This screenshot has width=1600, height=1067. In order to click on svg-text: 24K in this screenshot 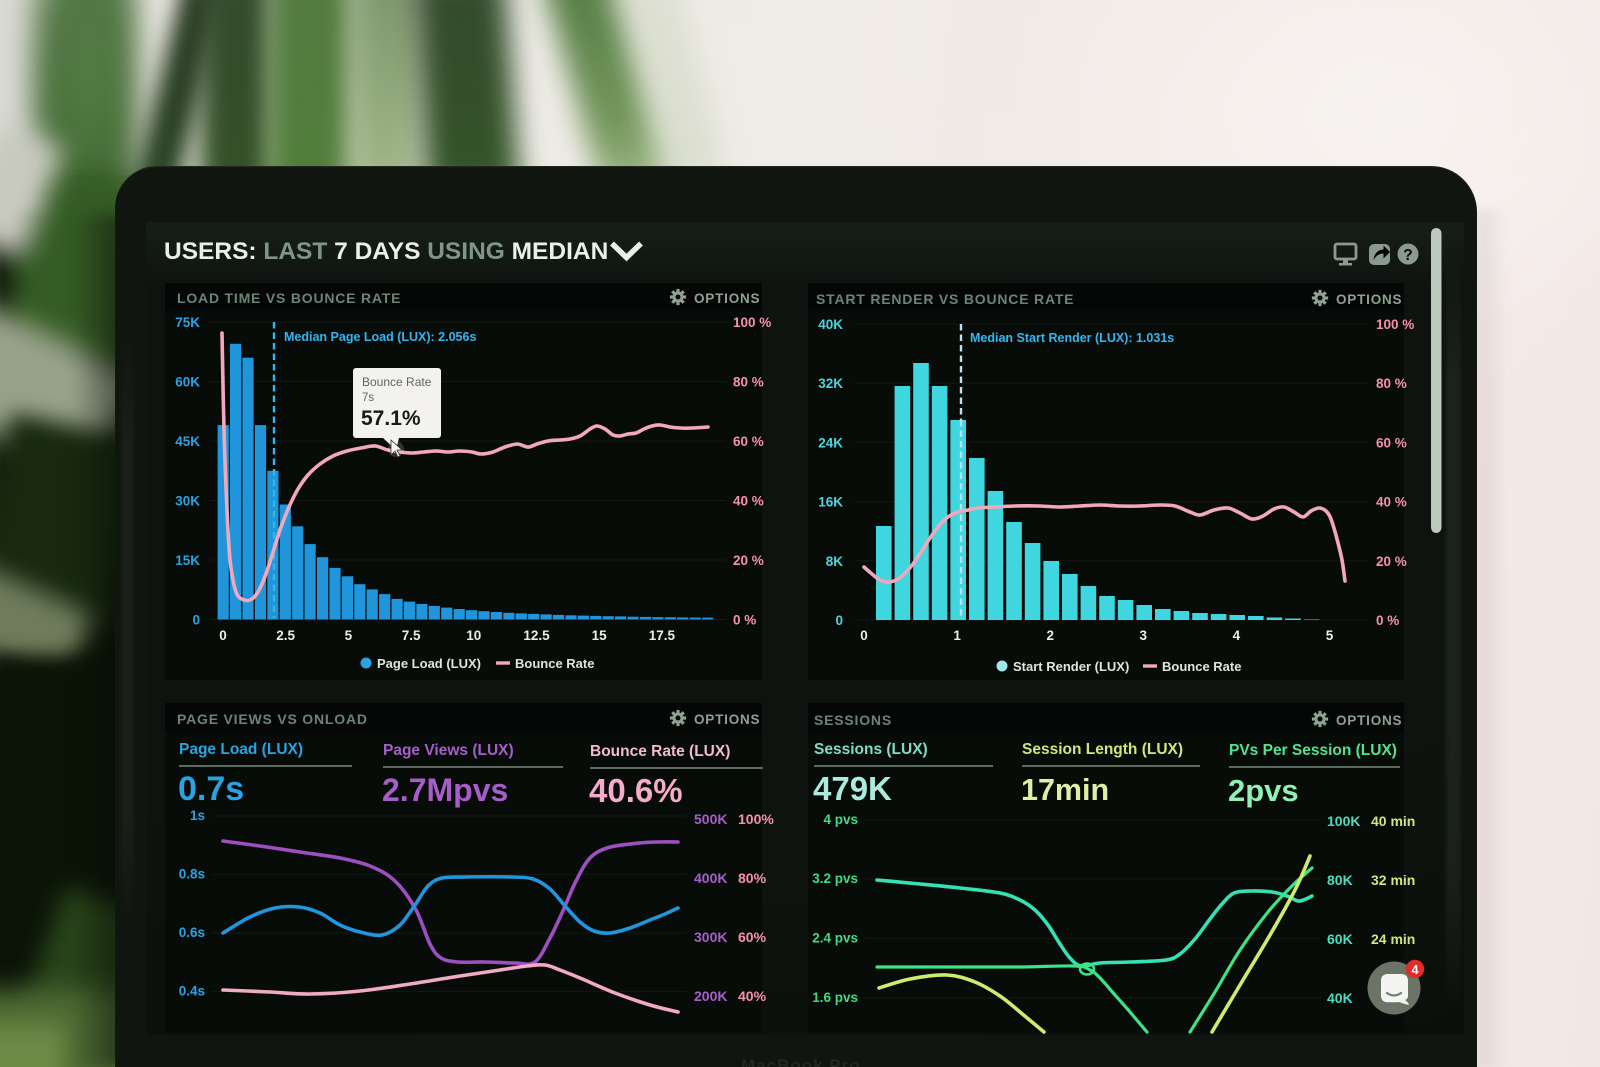, I will do `click(830, 442)`.